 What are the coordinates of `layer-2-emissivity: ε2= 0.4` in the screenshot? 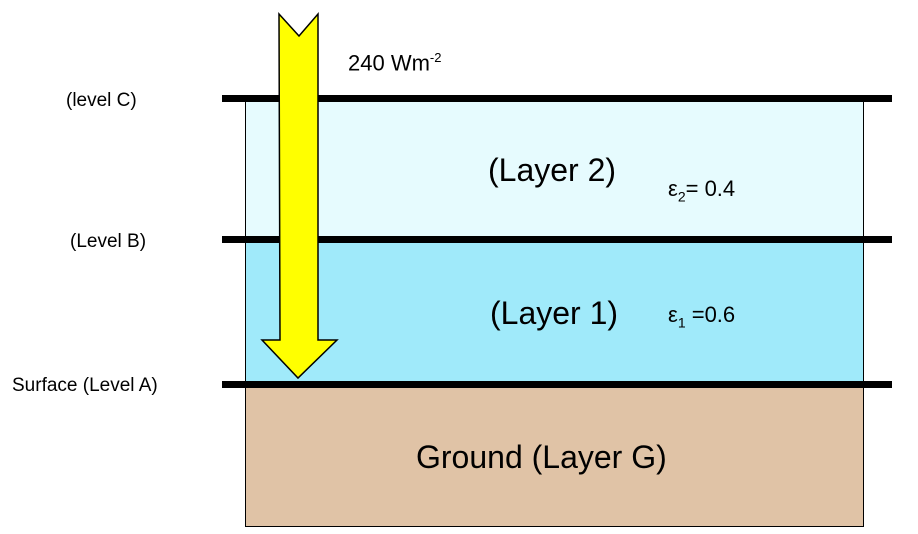 It's located at (701, 190).